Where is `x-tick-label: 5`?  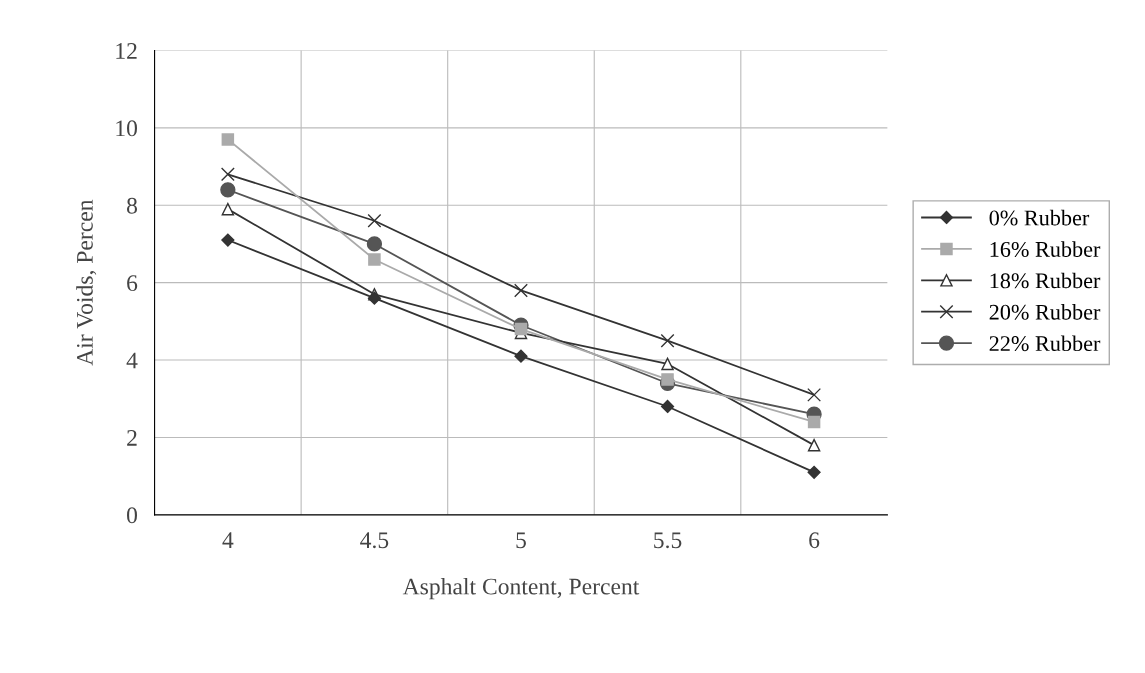
x-tick-label: 5 is located at coordinates (521, 540).